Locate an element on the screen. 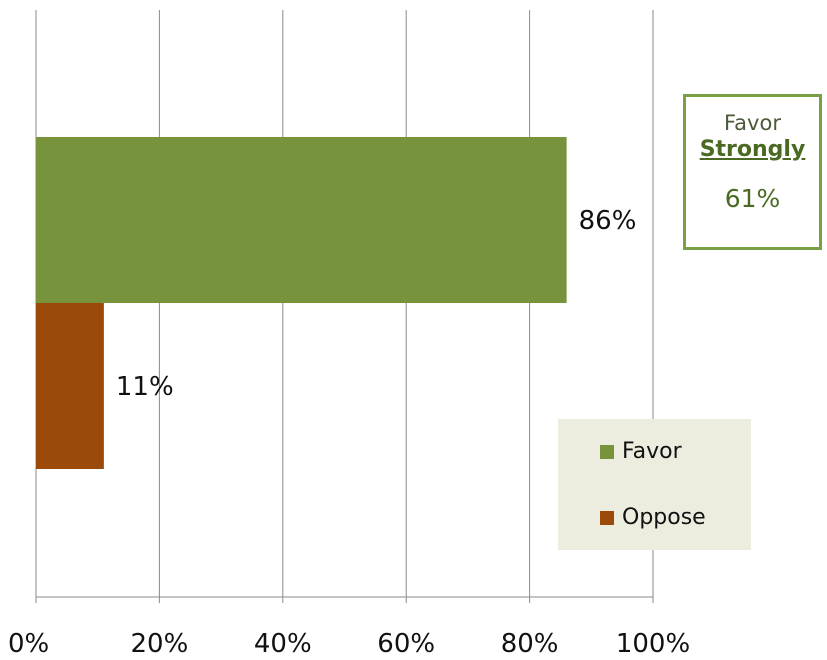 This screenshot has height=660, width=827. x-axis-ticks: 0% 20% 40% 60% 80% 100% is located at coordinates (349, 644).